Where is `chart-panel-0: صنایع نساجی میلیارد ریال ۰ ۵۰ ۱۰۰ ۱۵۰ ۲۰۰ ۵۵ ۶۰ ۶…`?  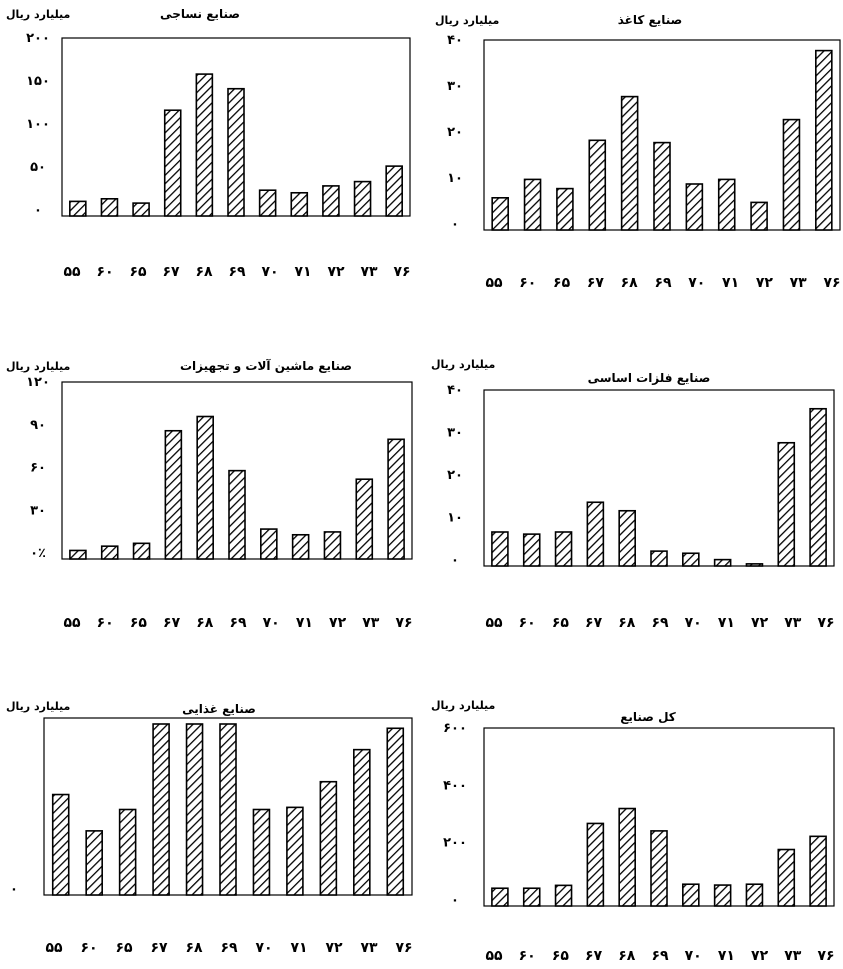
chart-panel-0: صنایع نساجی میلیارد ریال ۰ ۵۰ ۱۰۰ ۱۵۰ ۲۰۰ ۵۵ ۶۰ ۶… is located at coordinates (208, 143).